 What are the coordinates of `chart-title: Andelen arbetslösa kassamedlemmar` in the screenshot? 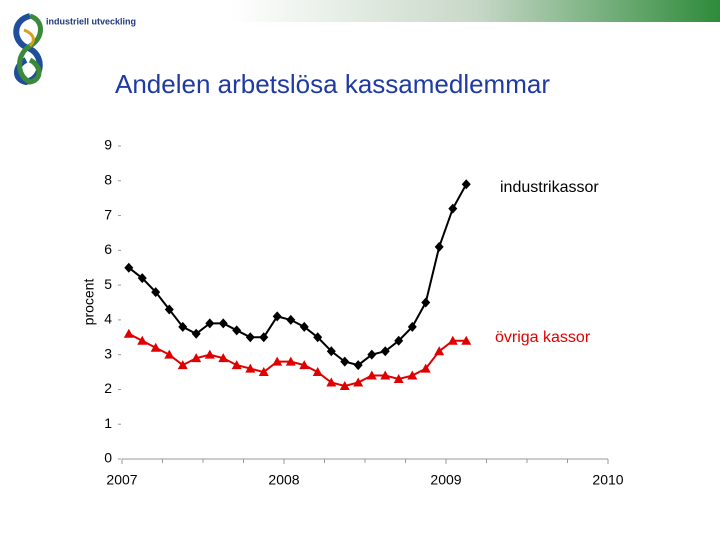 It's located at (332, 84).